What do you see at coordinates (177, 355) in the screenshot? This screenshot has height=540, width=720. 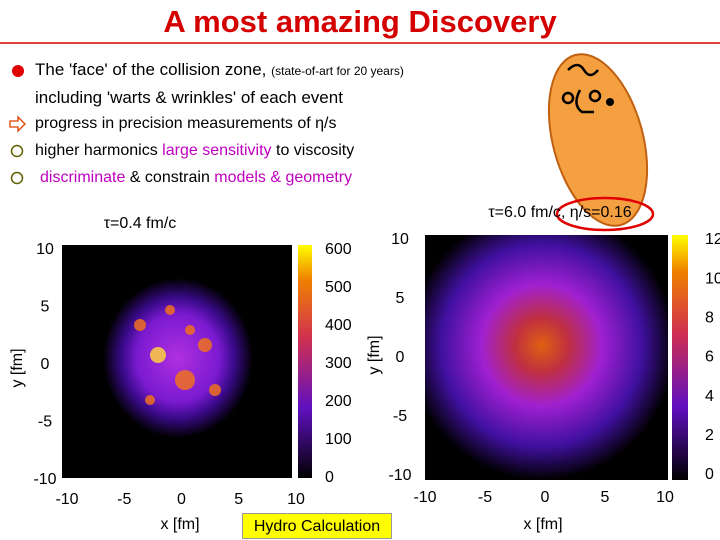 I see `hot-spots` at bounding box center [177, 355].